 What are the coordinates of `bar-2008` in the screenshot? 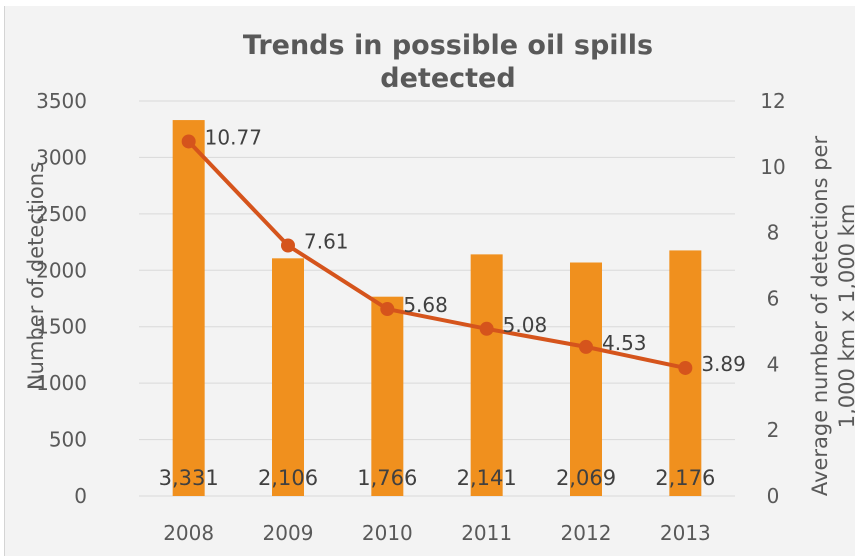 It's located at (188, 308).